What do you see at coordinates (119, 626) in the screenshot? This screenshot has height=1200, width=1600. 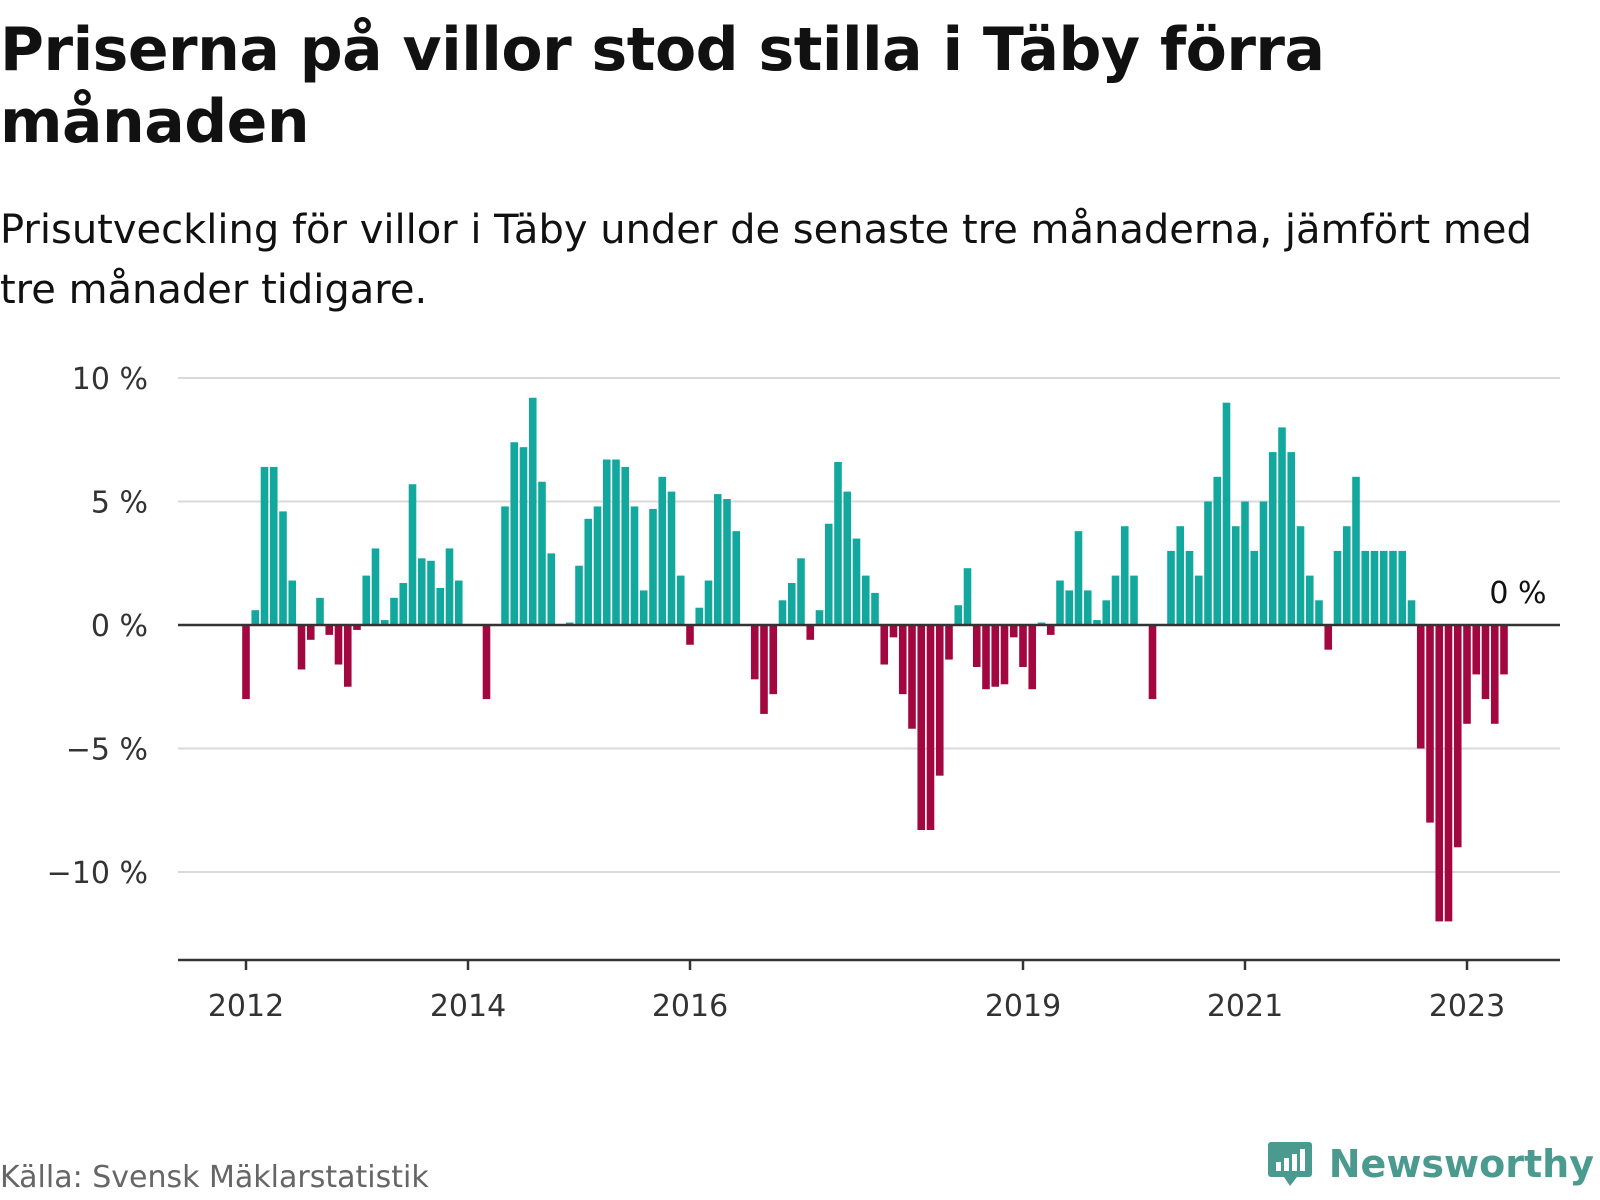 I see `y-tick-label: 0 %` at bounding box center [119, 626].